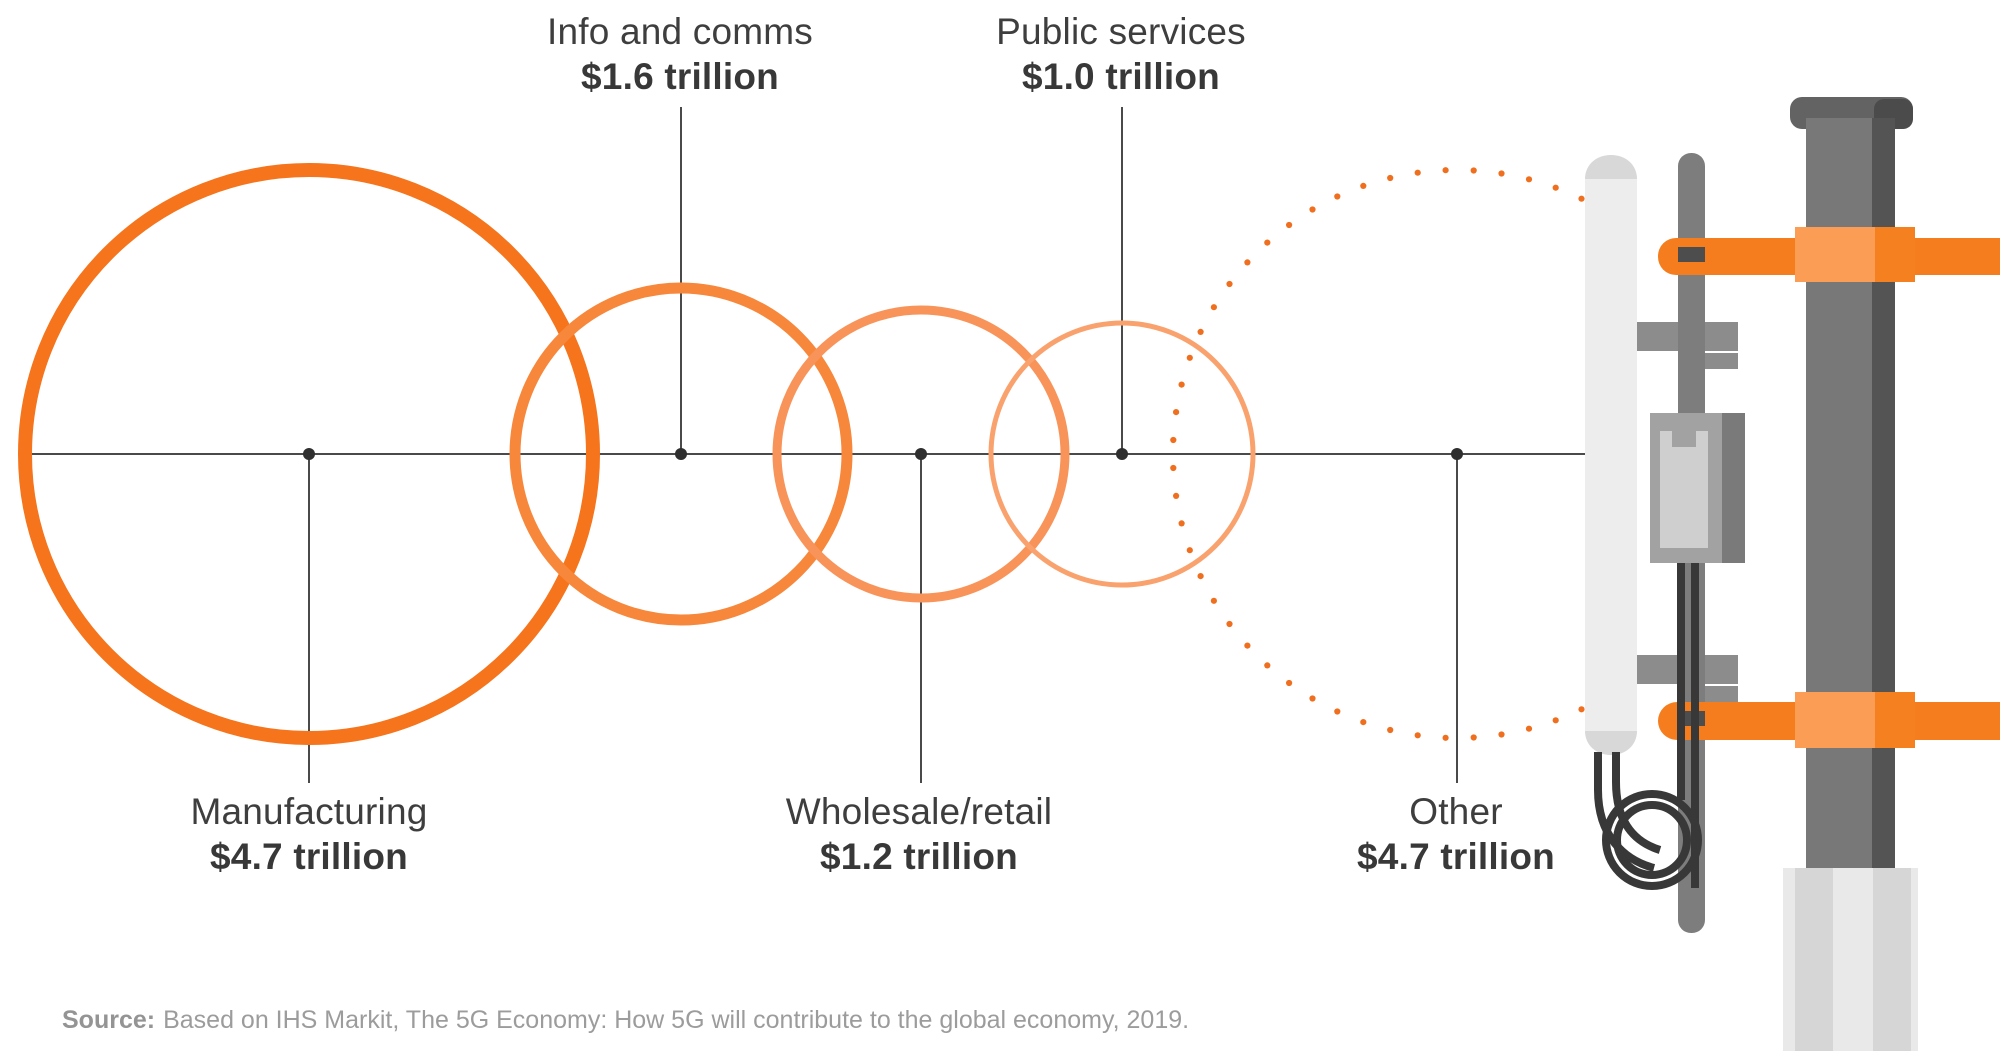 This screenshot has width=2000, height=1051. Describe the element at coordinates (308, 834) in the screenshot. I see `sector-label-manufacturing: Manufacturing $4.7 trillion` at that location.